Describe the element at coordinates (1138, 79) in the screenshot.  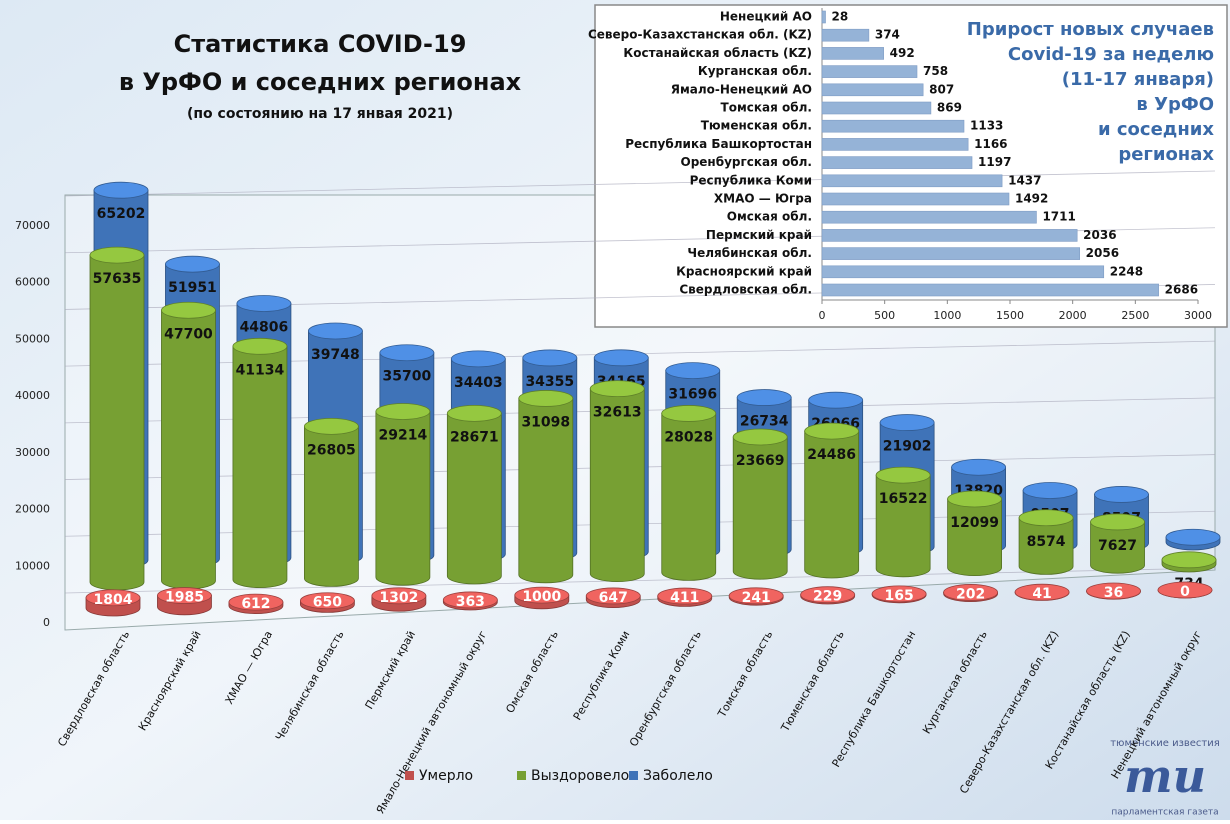
I see `inset-title: (11-17 января)` at that location.